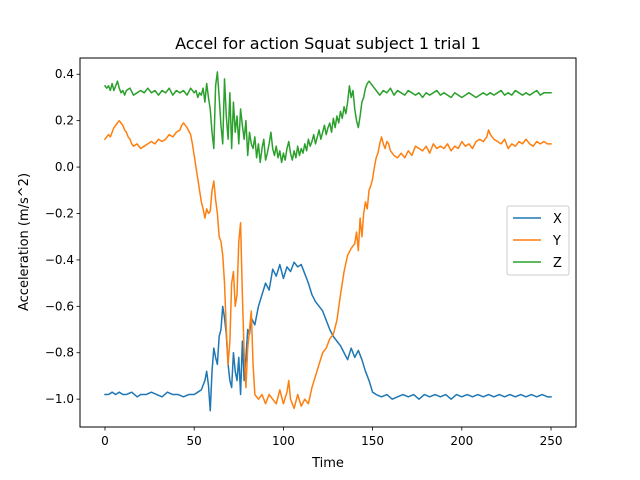 This screenshot has width=640, height=480. What do you see at coordinates (328, 43) in the screenshot?
I see `chart-title: Accel for action Squat subject 1 trial 1` at bounding box center [328, 43].